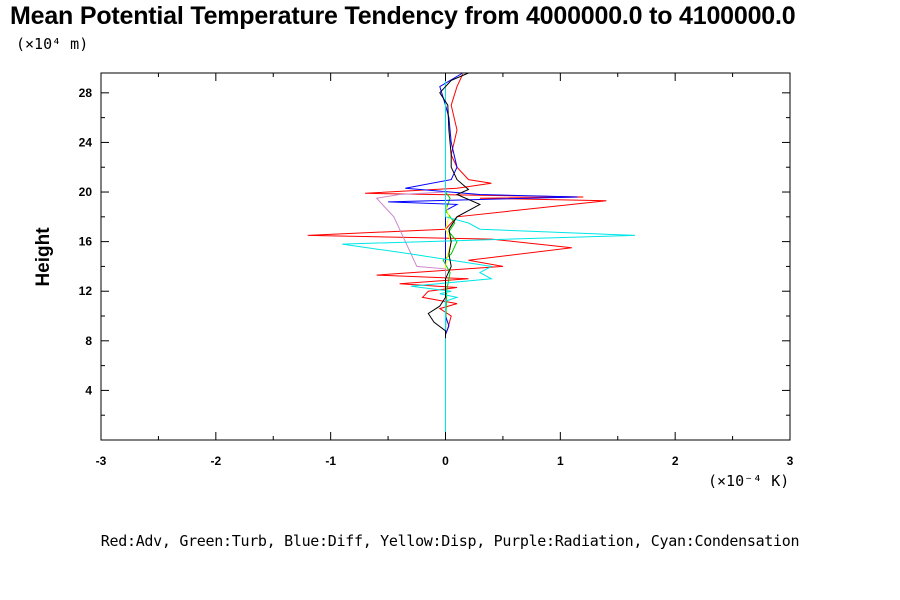 This screenshot has height=600, width=900. I want to click on series-line-diff, so click(483, 256).